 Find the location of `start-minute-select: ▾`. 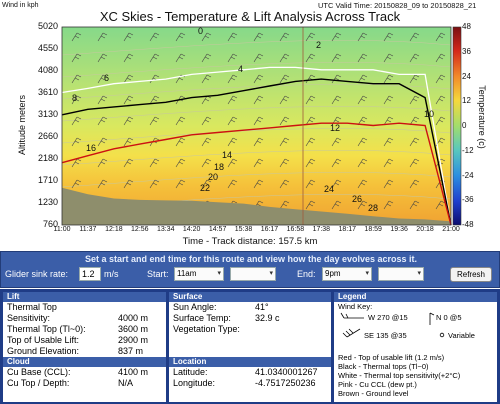

start-minute-select: ▾ is located at coordinates (253, 274).